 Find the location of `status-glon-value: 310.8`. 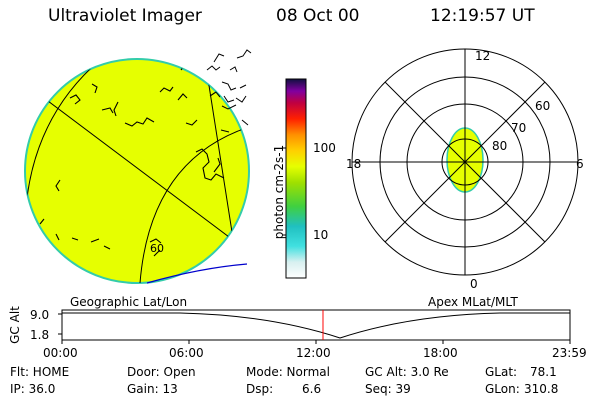

status-glon-value: 310.8 is located at coordinates (541, 389).